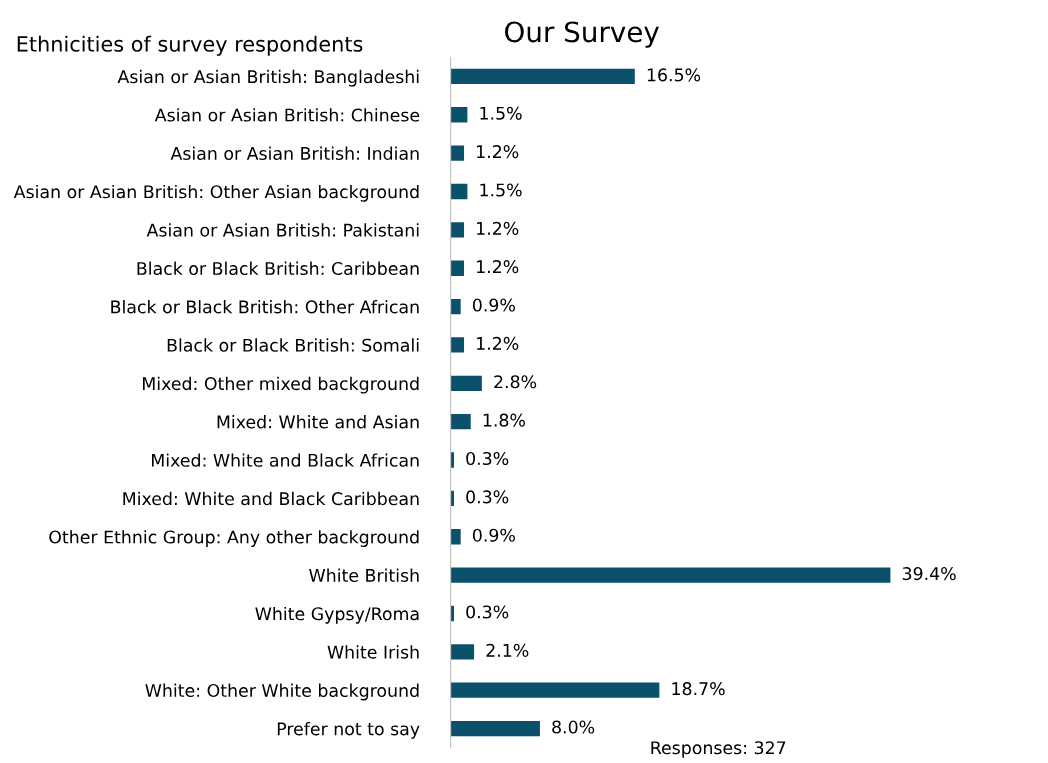 Image resolution: width=1048 pixels, height=763 pixels. I want to click on y-tick-label: White: Other White background, so click(282, 692).